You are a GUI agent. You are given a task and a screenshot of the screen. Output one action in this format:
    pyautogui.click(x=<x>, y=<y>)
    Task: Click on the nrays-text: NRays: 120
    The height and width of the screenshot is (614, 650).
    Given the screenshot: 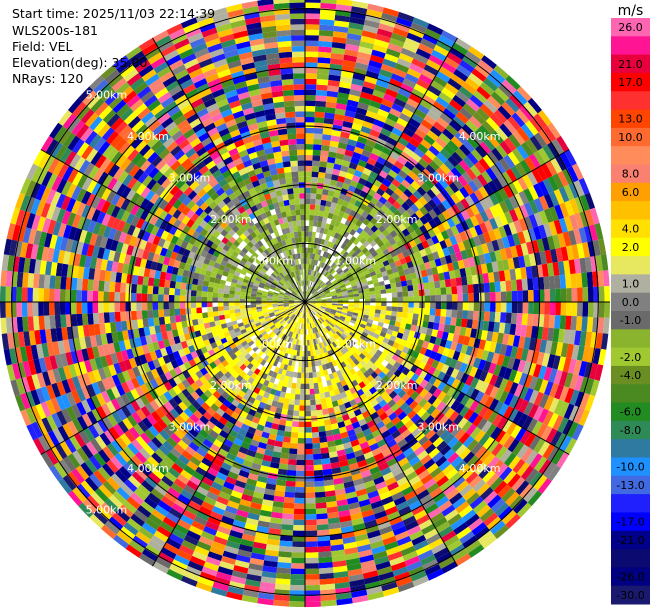 What is the action you would take?
    pyautogui.click(x=48, y=78)
    